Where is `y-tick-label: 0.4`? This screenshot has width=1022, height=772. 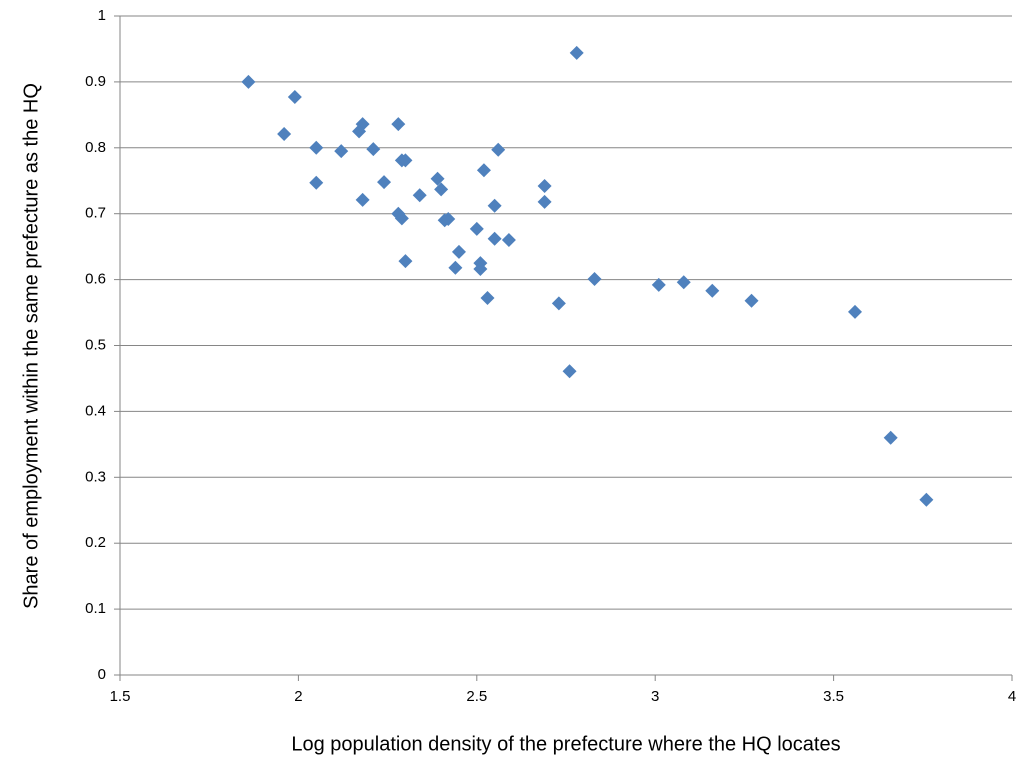
y-tick-label: 0.4 is located at coordinates (95, 410).